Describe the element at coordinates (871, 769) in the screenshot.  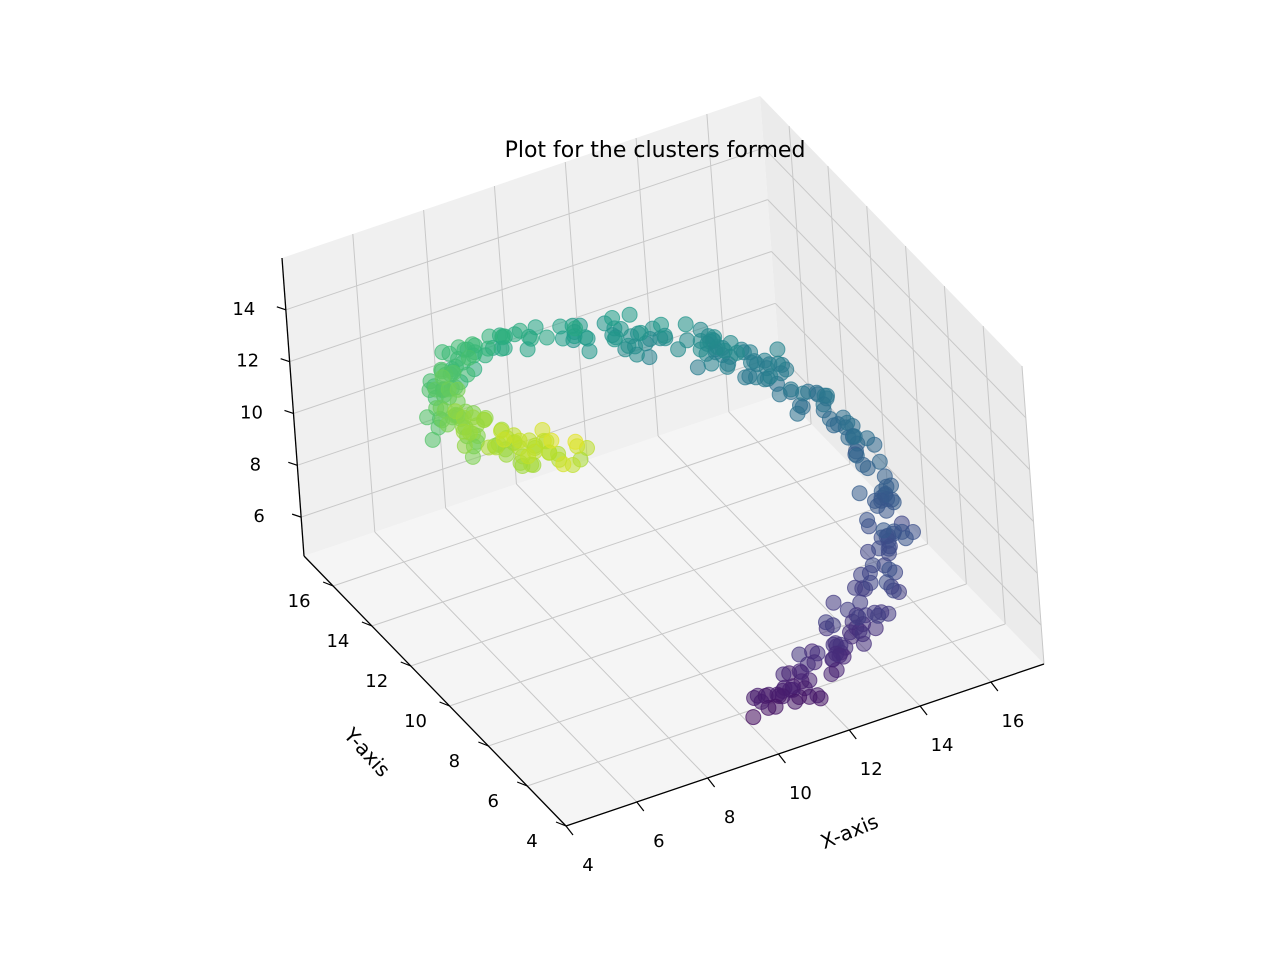
I see `x-axis-tick-label: 12` at that location.